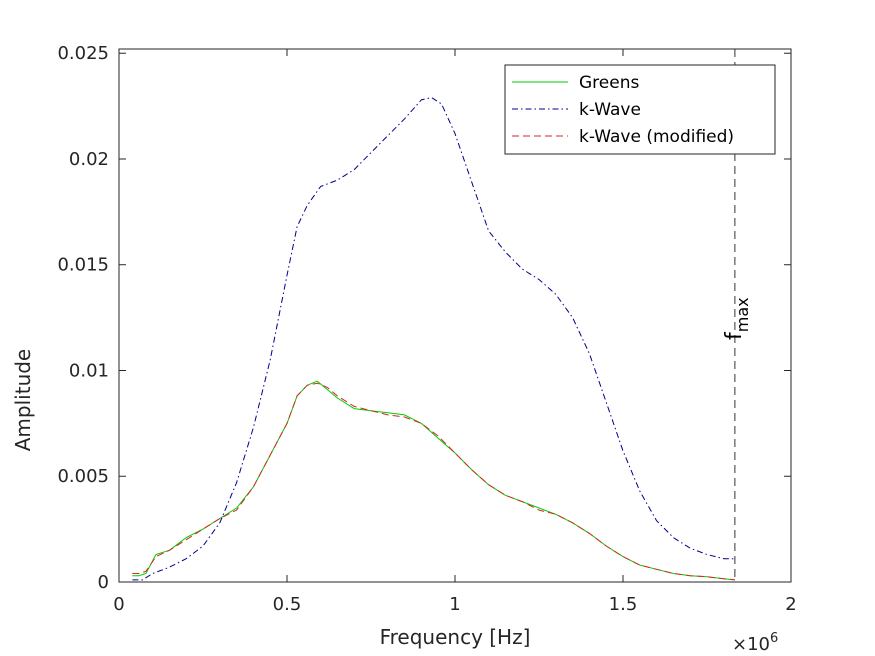 The height and width of the screenshot is (656, 875). I want to click on legend: Greens k-Wave k-Wave (modified), so click(640, 109).